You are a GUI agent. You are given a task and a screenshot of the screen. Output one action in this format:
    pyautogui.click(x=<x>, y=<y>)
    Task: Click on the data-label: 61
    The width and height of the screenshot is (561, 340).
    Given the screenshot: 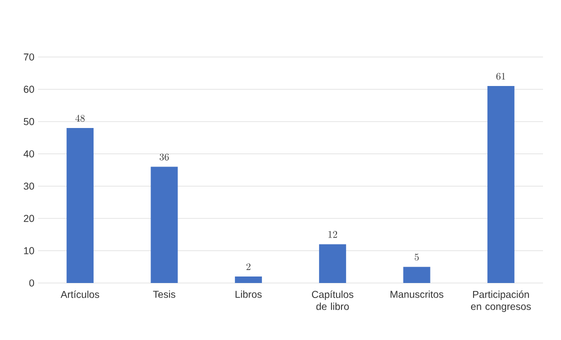 What is the action you would take?
    pyautogui.click(x=501, y=76)
    